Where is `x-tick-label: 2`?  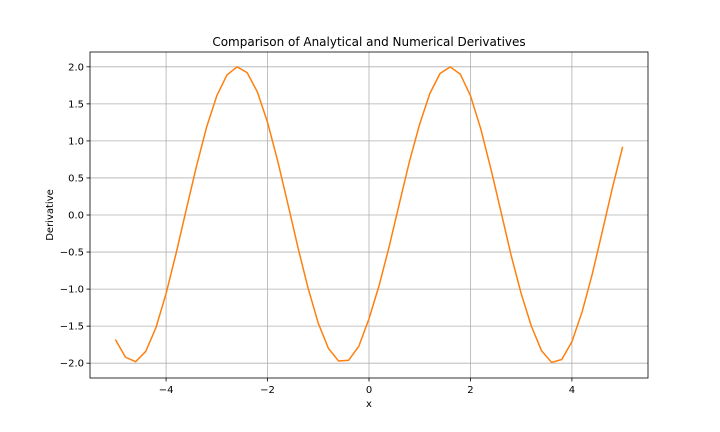
x-tick-label: 2 is located at coordinates (470, 390).